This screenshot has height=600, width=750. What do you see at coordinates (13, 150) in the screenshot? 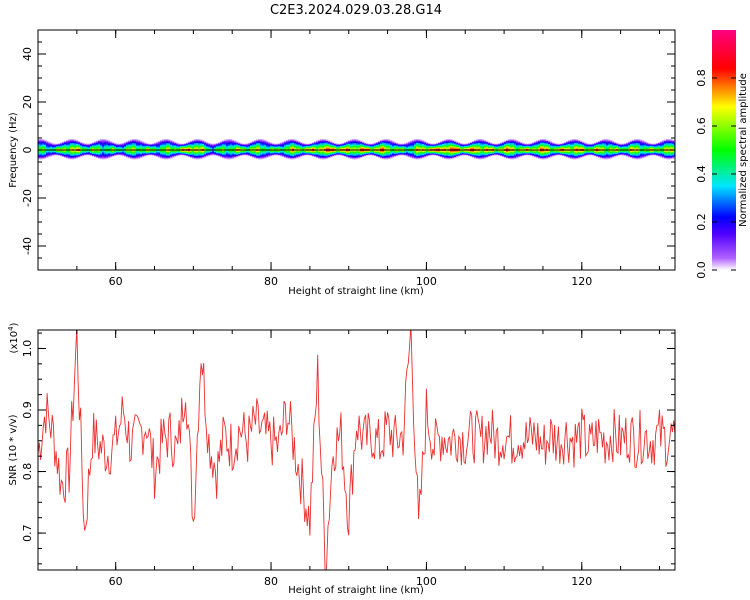
I see `spectrogram-ylabel: Frequency (Hz)` at bounding box center [13, 150].